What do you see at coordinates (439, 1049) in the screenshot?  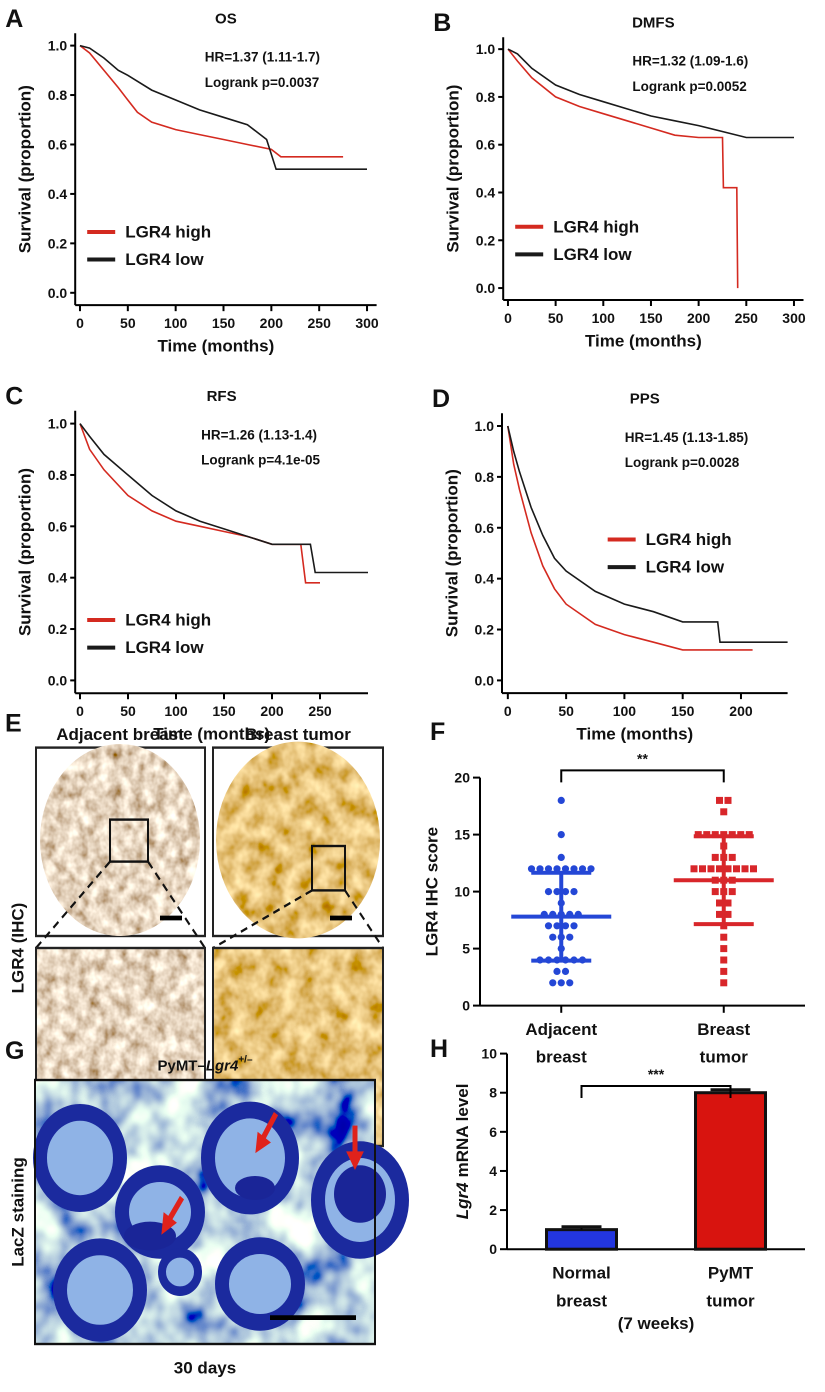 I see `panel-label: H` at bounding box center [439, 1049].